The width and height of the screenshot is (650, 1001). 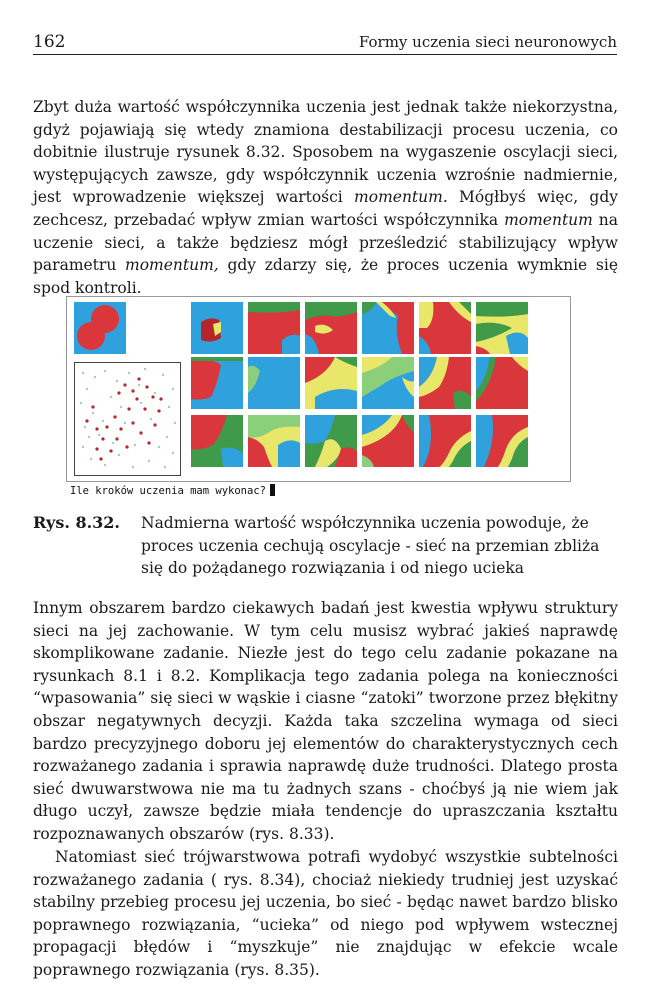 I want to click on training-data-scatter, so click(x=127, y=419).